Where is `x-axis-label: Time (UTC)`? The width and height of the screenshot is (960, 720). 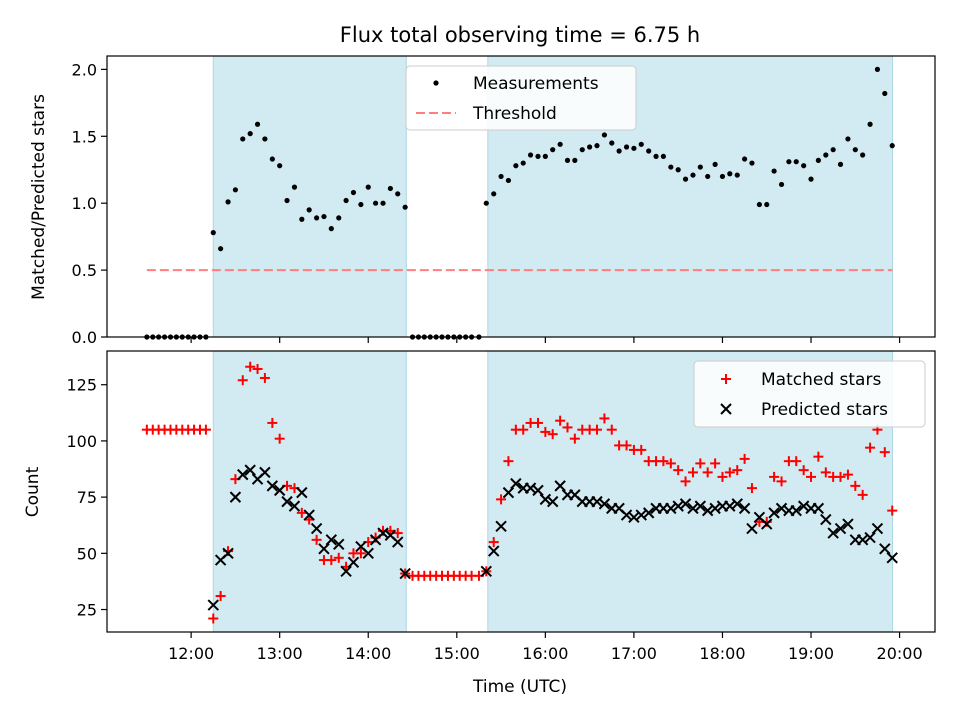 x-axis-label: Time (UTC) is located at coordinates (519, 687).